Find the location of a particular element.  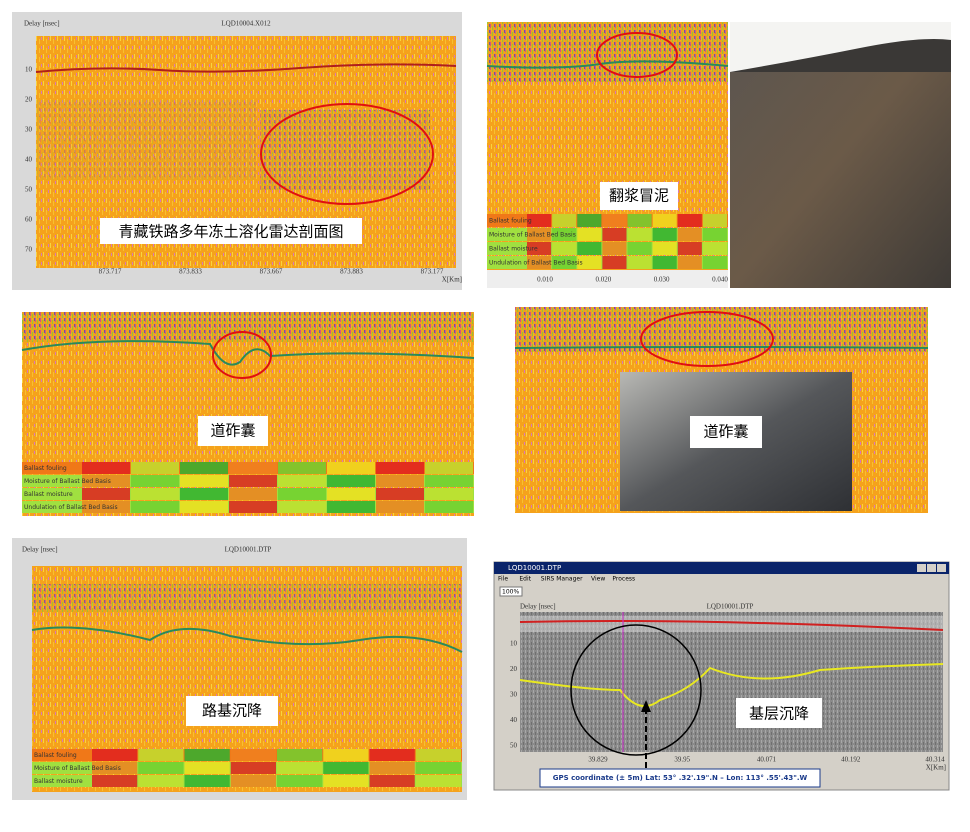

x-tick-label: 0.040 is located at coordinates (720, 280).